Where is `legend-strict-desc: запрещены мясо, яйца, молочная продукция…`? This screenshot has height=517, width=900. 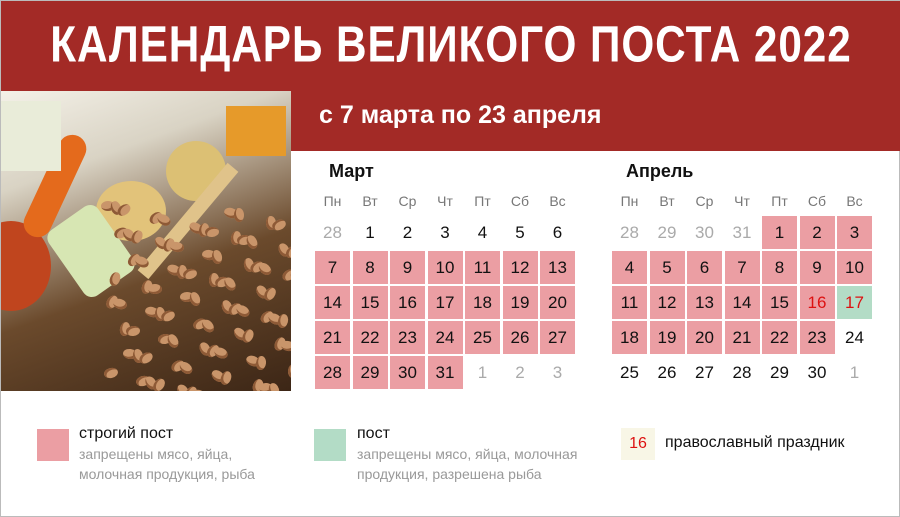 legend-strict-desc: запрещены мясо, яйца, молочная продукция… is located at coordinates (167, 464).